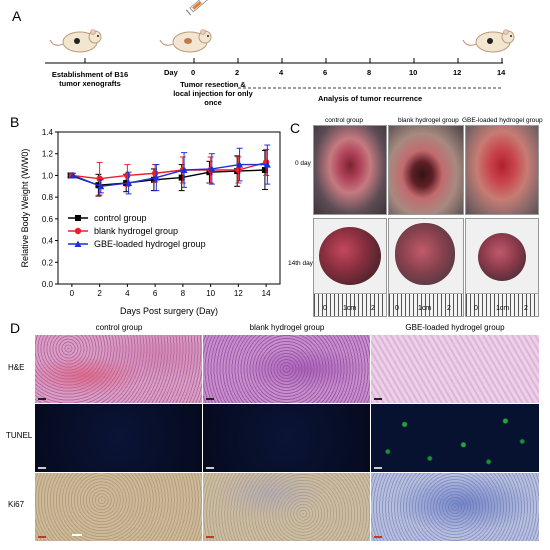 The image size is (550, 550). Describe the element at coordinates (150, 244) in the screenshot. I see `legend-label: GBE-loaded hydrogel group` at that location.